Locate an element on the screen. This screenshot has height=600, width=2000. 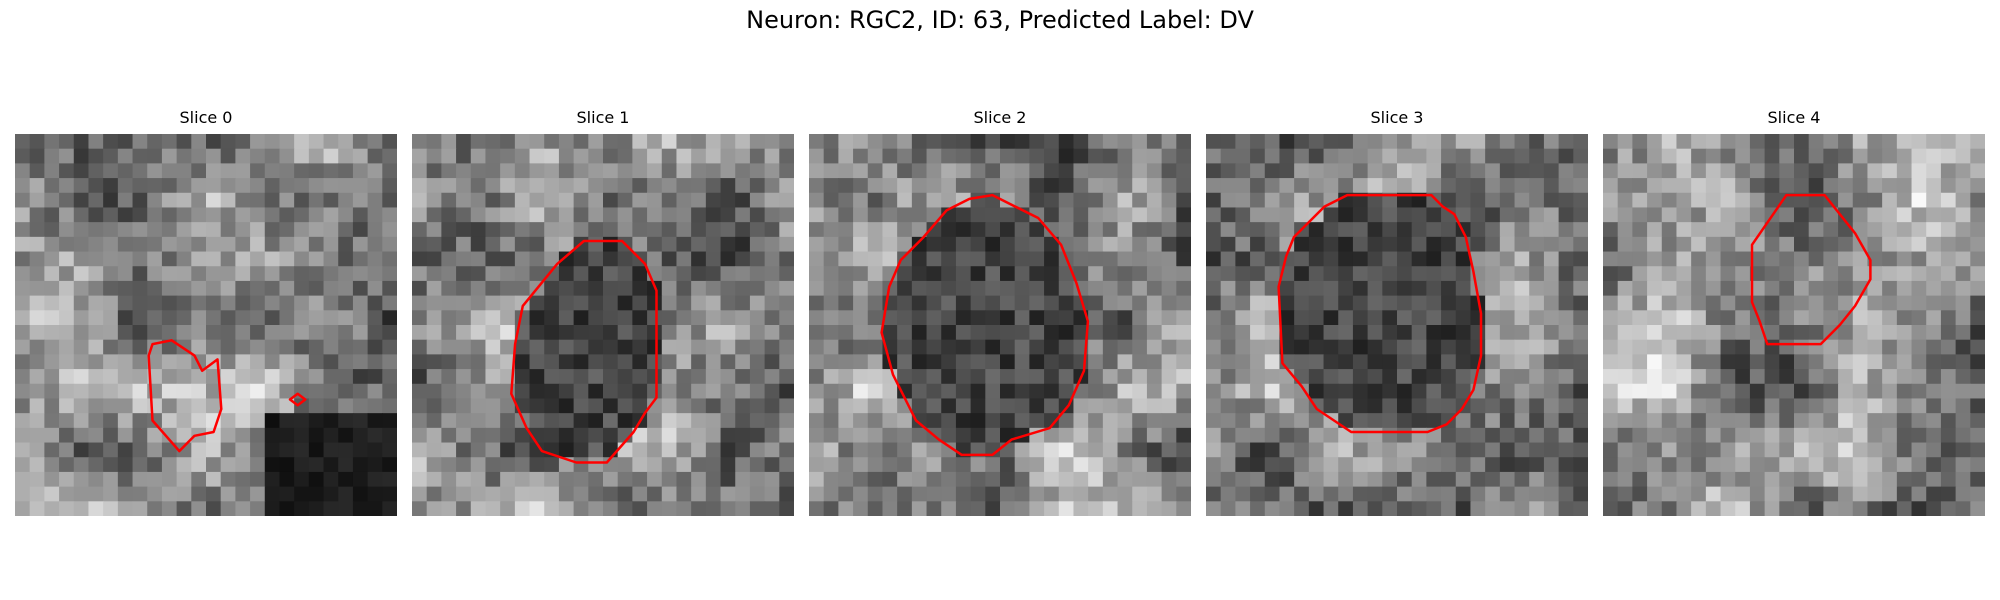
slice-title: Slice 0 is located at coordinates (206, 117).